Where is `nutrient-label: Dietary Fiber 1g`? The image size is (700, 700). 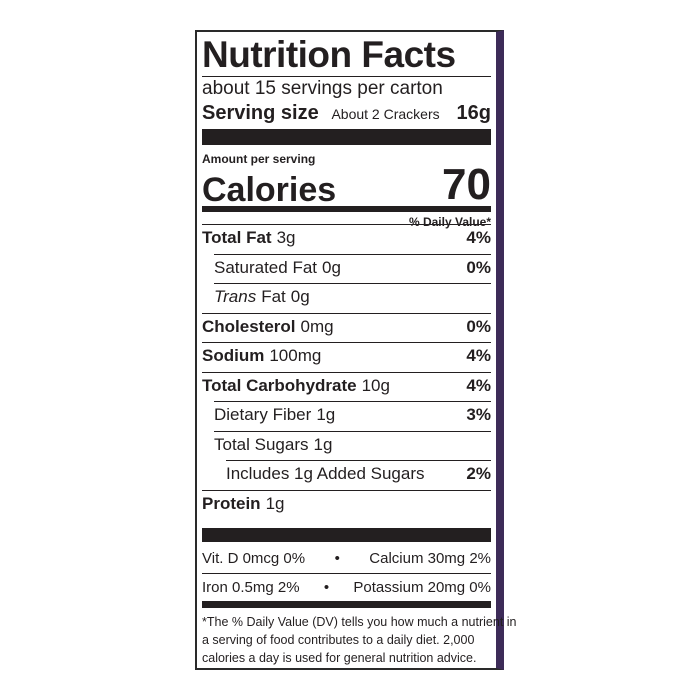
nutrient-label: Dietary Fiber 1g is located at coordinates (274, 415).